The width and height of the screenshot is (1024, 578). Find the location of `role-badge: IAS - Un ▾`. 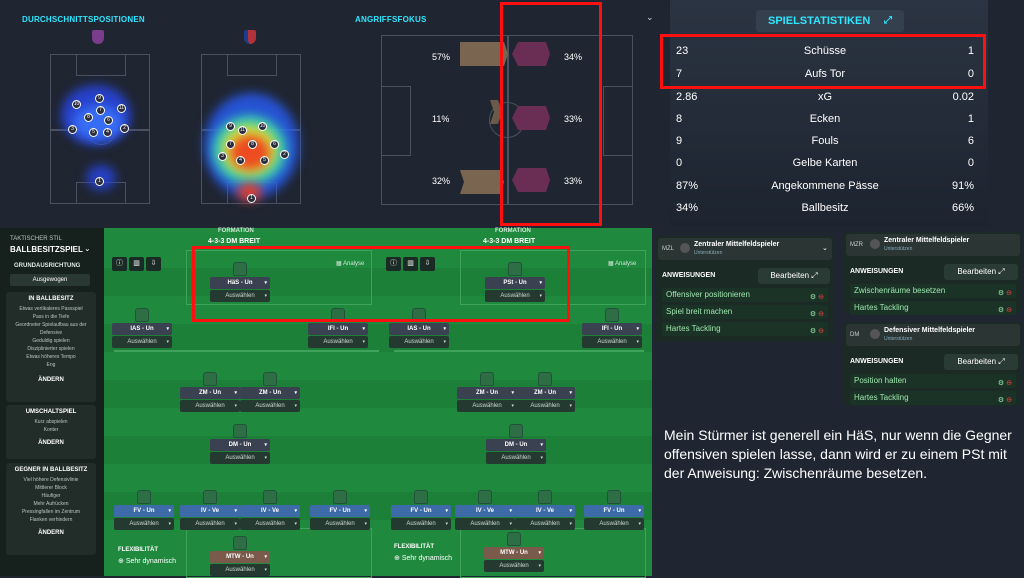

role-badge: IAS - Un ▾ is located at coordinates (419, 329).